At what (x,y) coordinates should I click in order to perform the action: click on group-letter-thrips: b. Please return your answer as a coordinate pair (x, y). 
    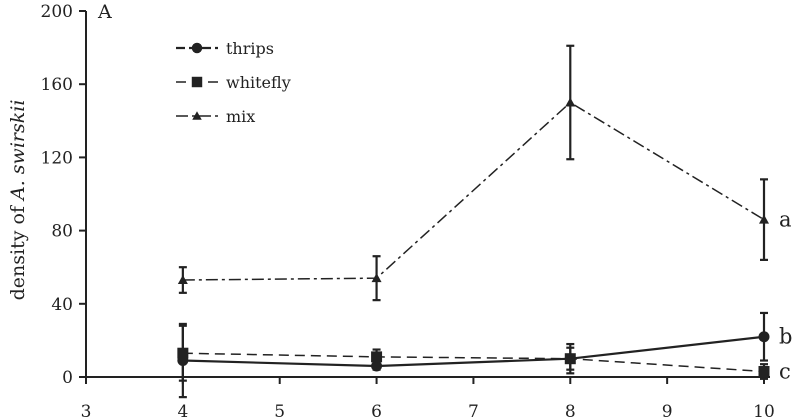
    Looking at the image, I should click on (785, 337).